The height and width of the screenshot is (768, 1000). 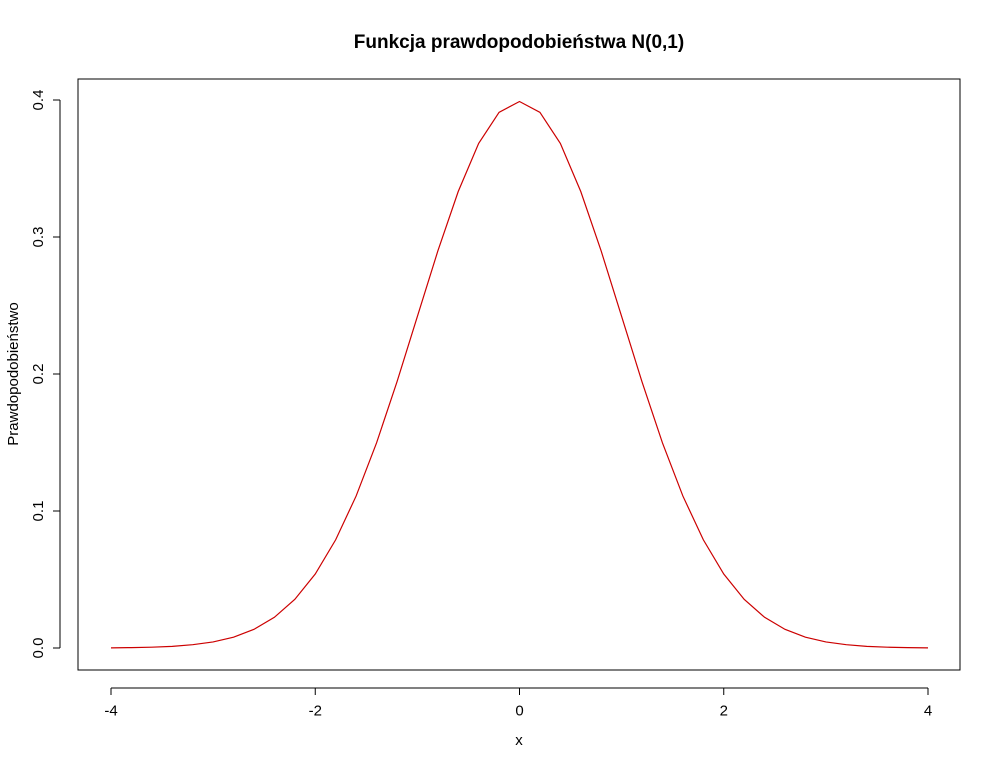 What do you see at coordinates (38, 374) in the screenshot?
I see `y-tick-label: 0.2` at bounding box center [38, 374].